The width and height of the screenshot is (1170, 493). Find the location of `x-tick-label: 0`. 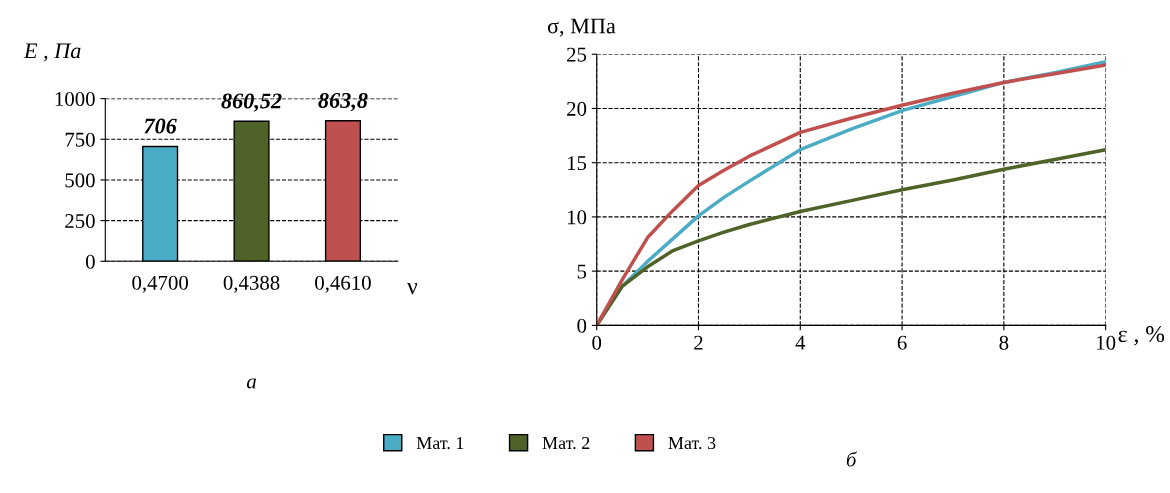

x-tick-label: 0 is located at coordinates (597, 342).